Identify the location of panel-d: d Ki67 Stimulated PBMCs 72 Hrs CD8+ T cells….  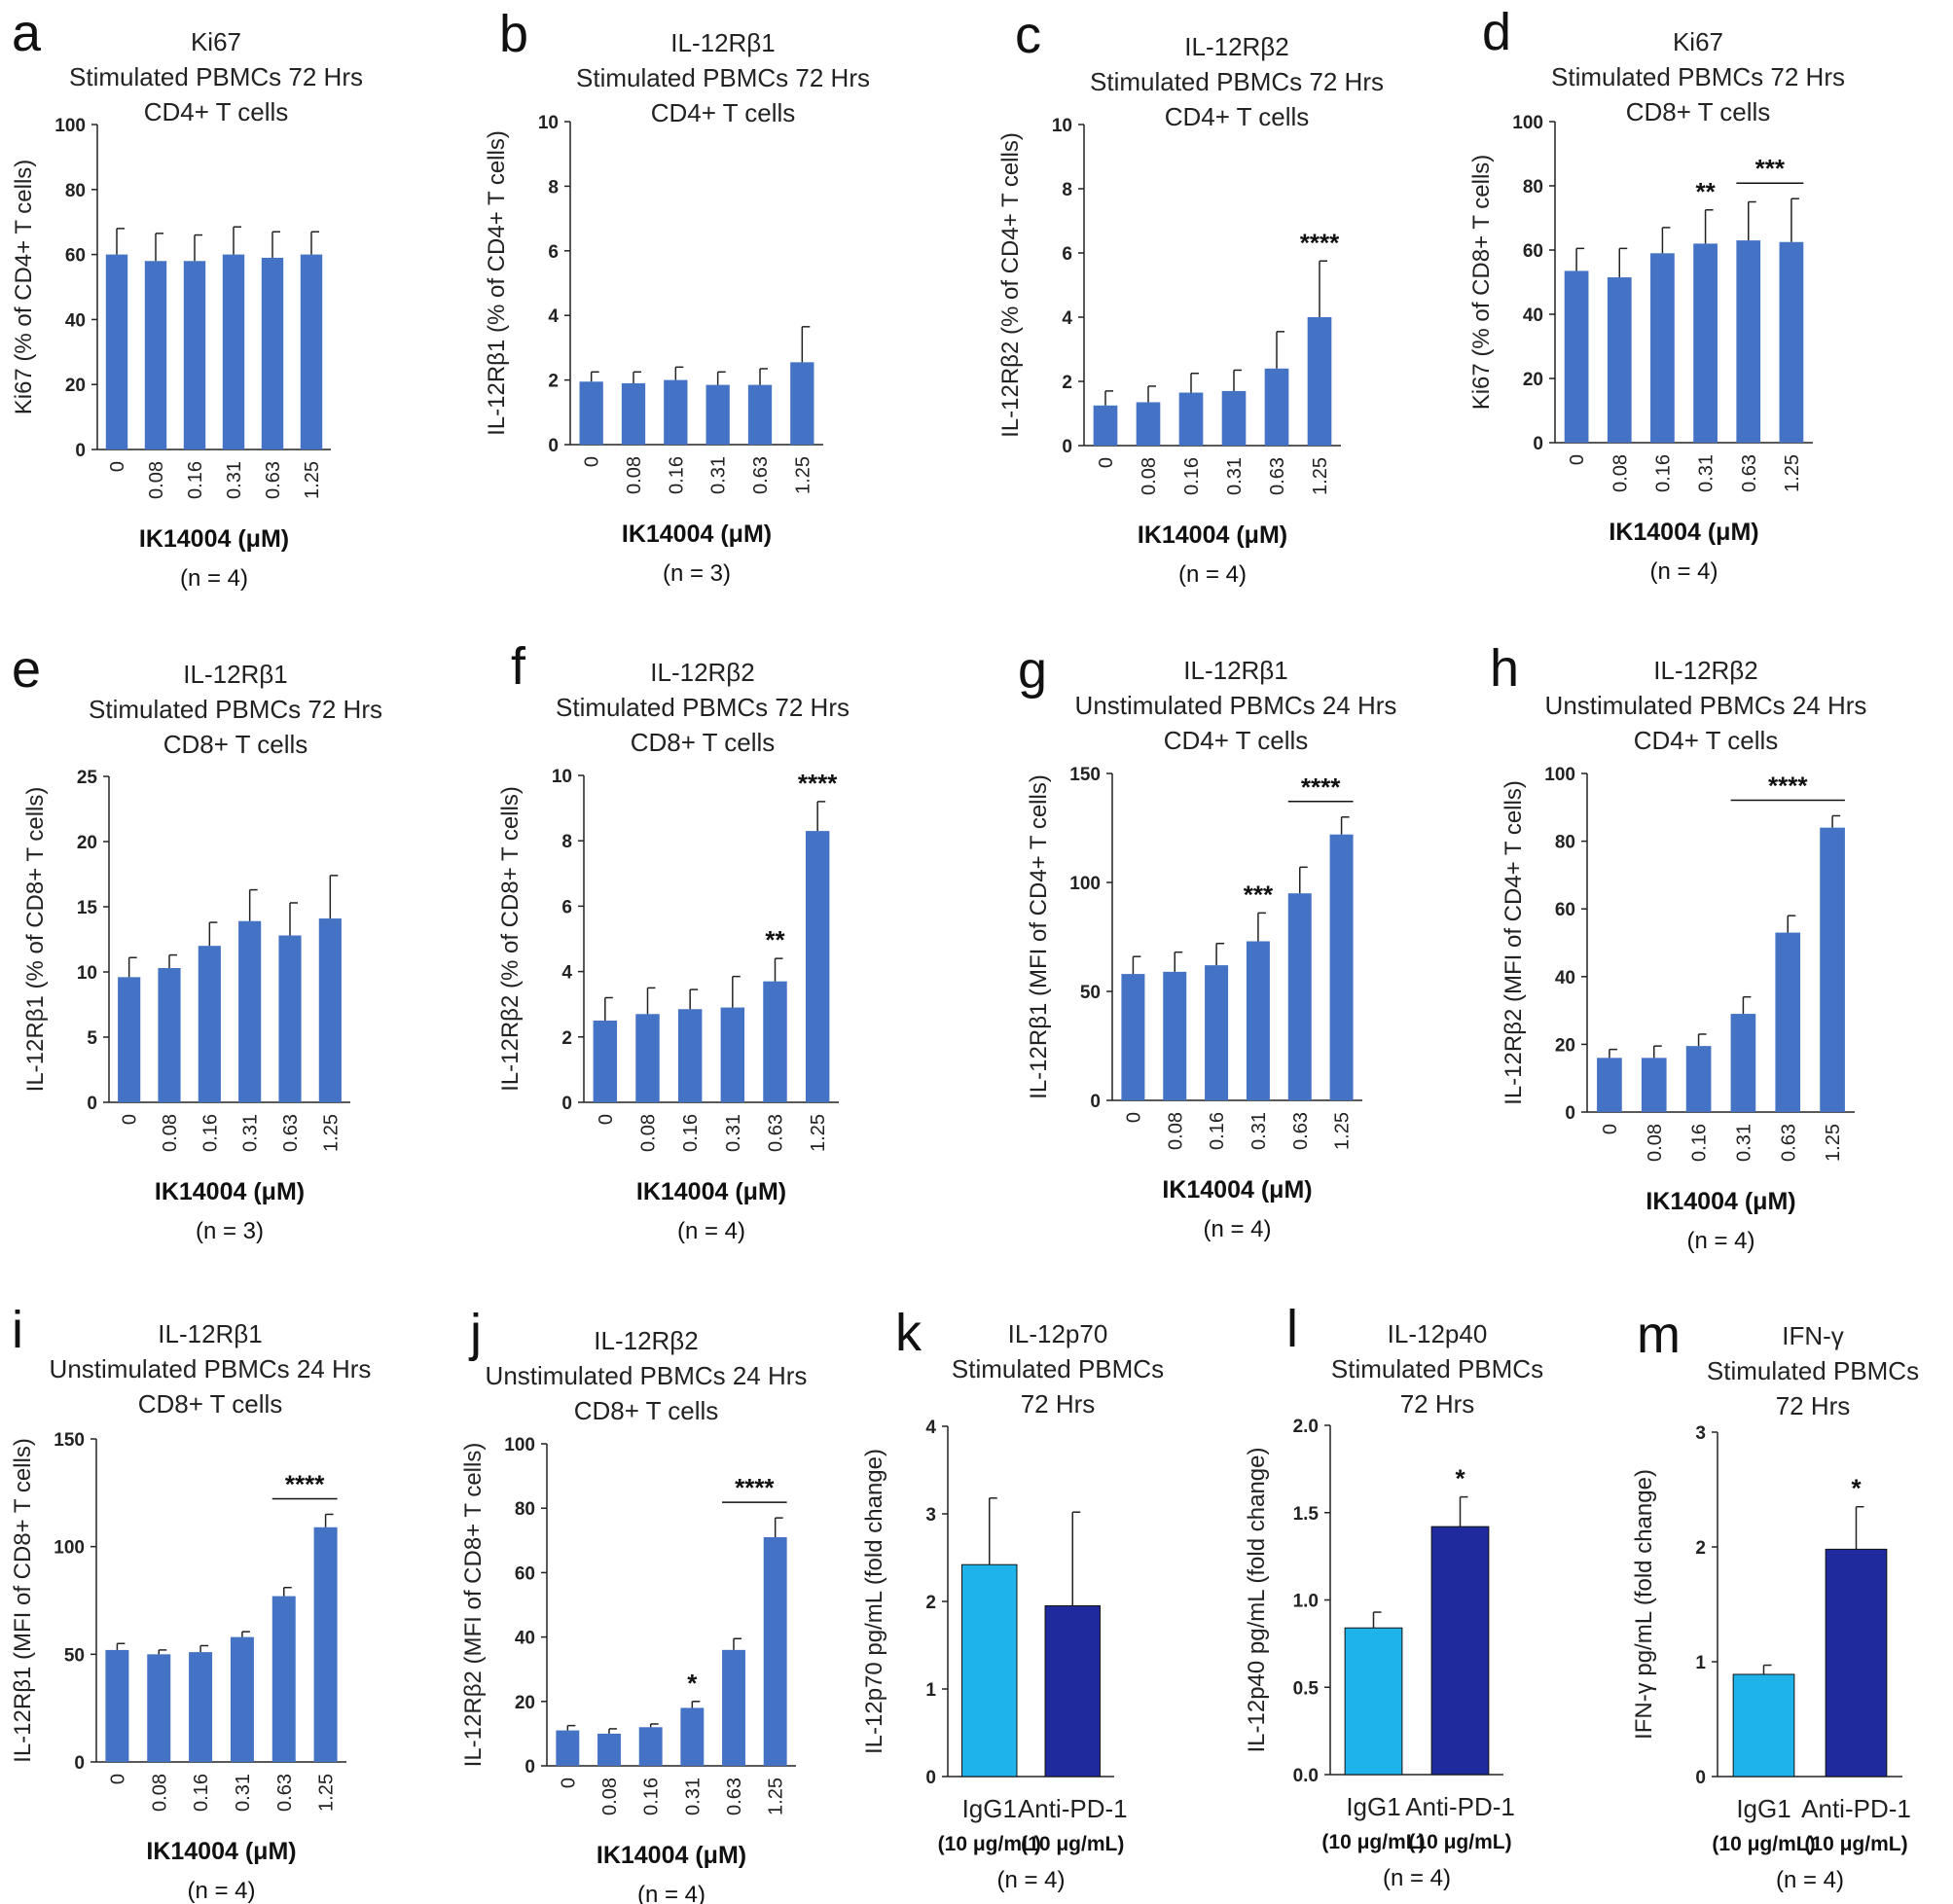
(1657, 294).